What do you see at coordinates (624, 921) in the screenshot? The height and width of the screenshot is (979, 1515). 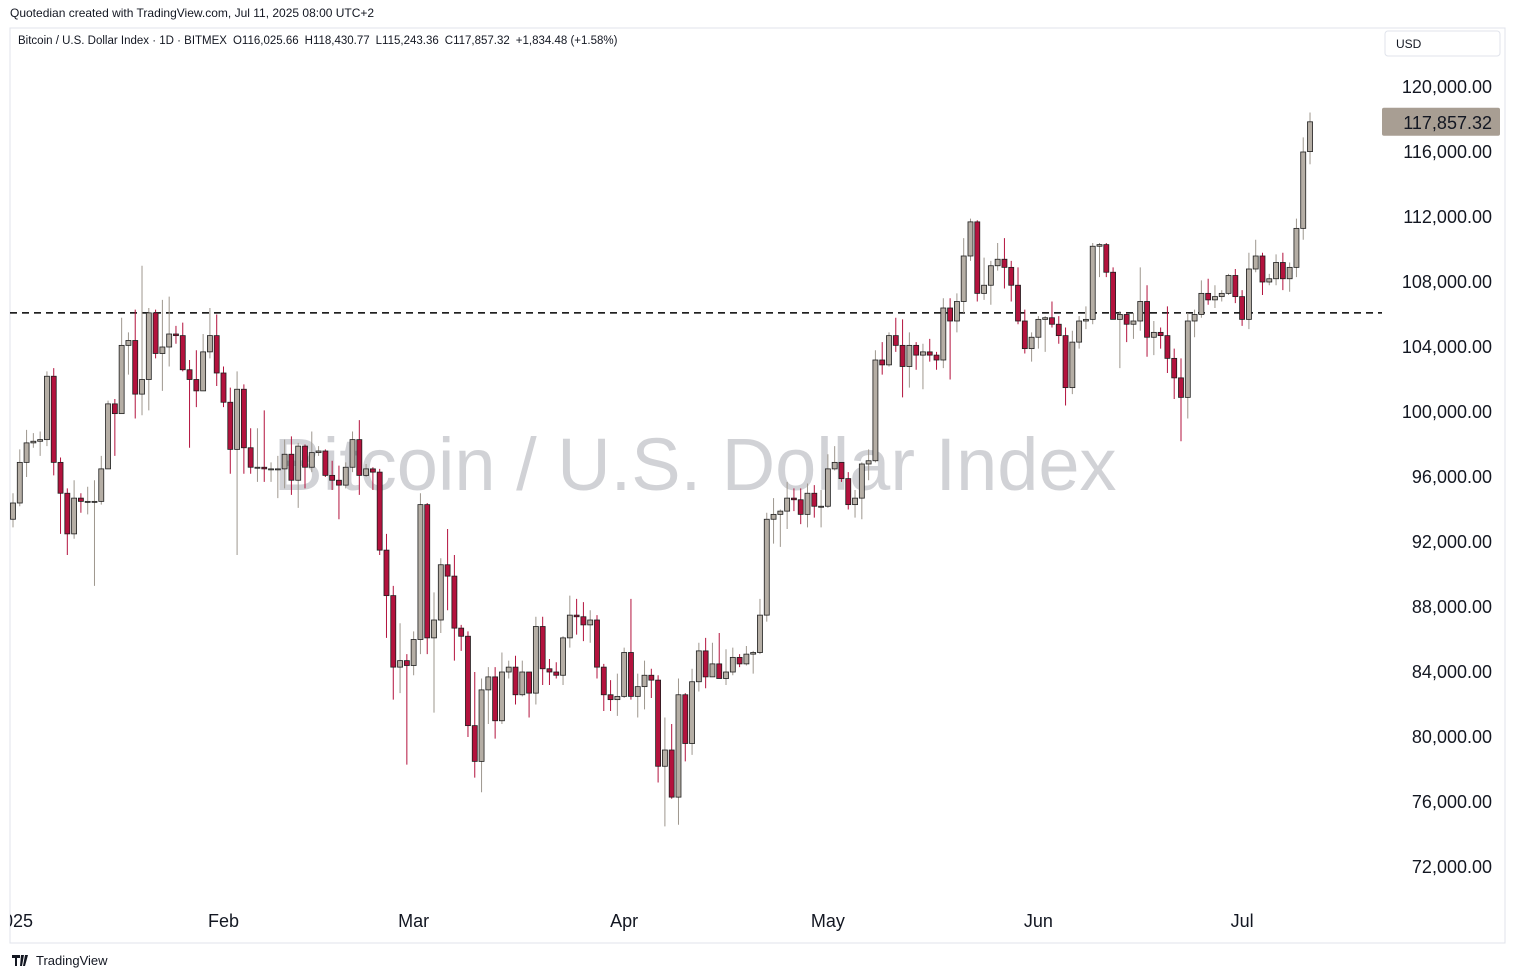 I see `x-tick-label: Apr` at bounding box center [624, 921].